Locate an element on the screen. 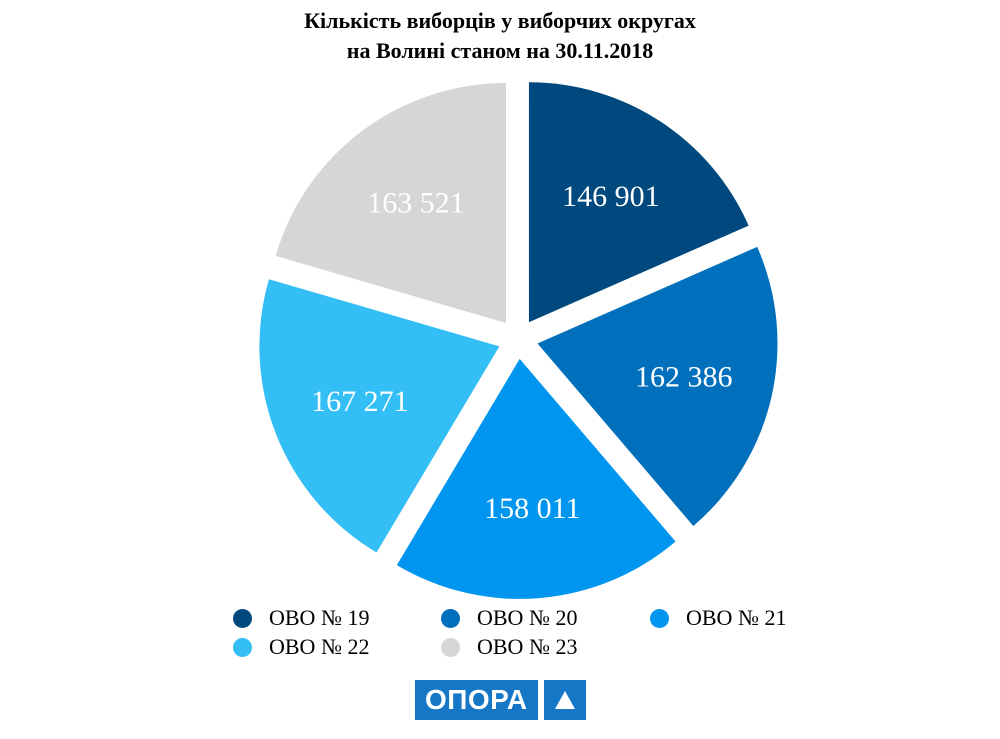 The height and width of the screenshot is (739, 1000). slice-value-label-3: 158 011 is located at coordinates (532, 508).